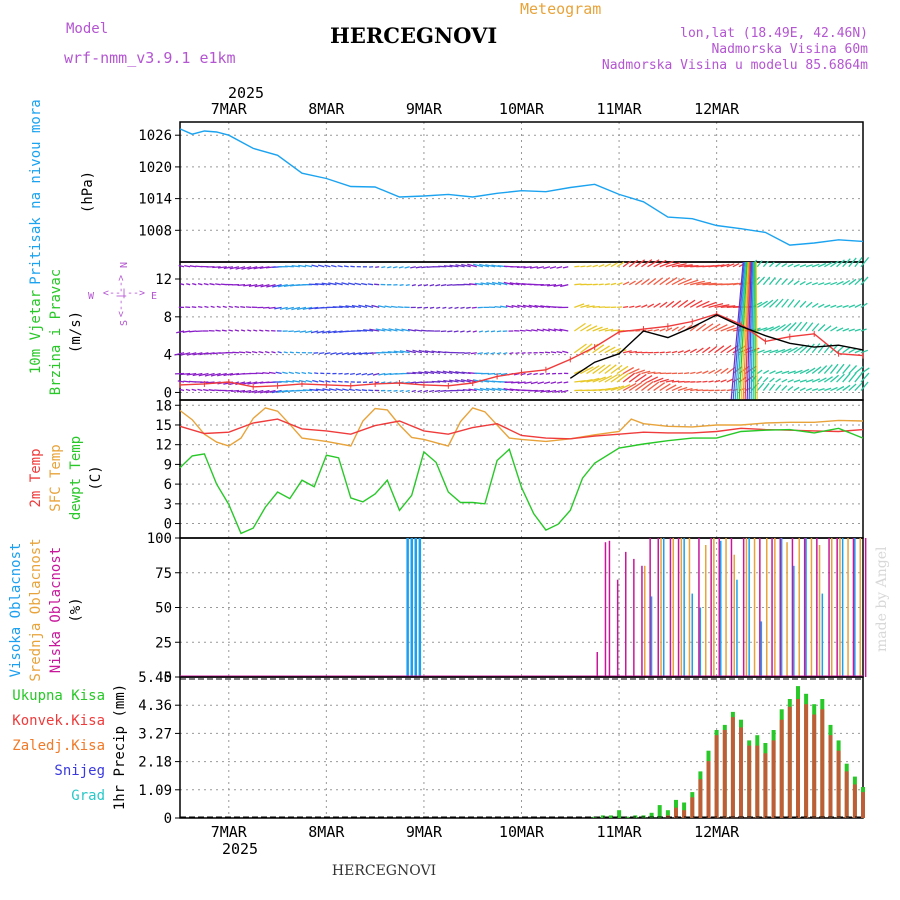 This screenshot has height=900, width=900. I want to click on day-label-top: 11MAR, so click(619, 109).